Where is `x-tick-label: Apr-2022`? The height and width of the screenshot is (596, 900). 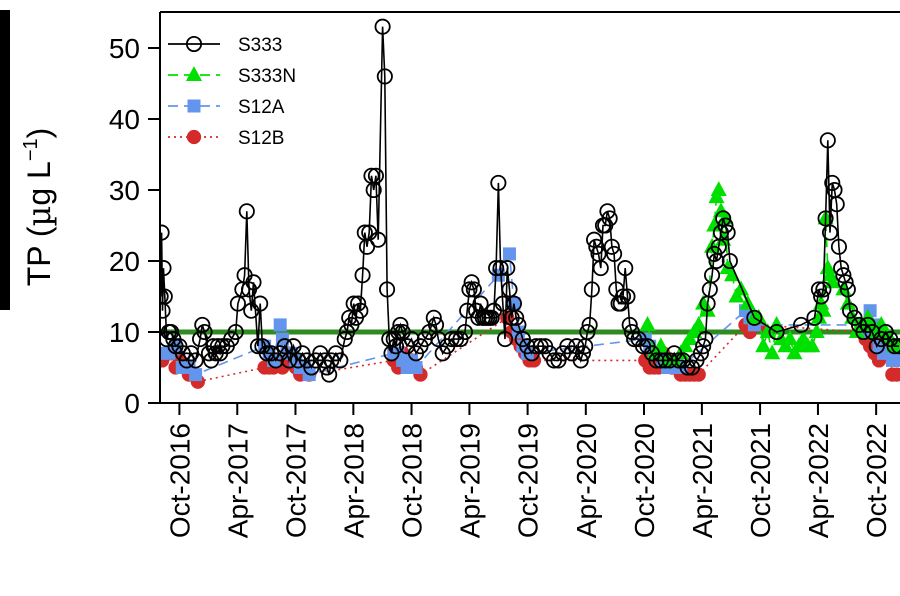 x-tick-label: Apr-2022 is located at coordinates (818, 480).